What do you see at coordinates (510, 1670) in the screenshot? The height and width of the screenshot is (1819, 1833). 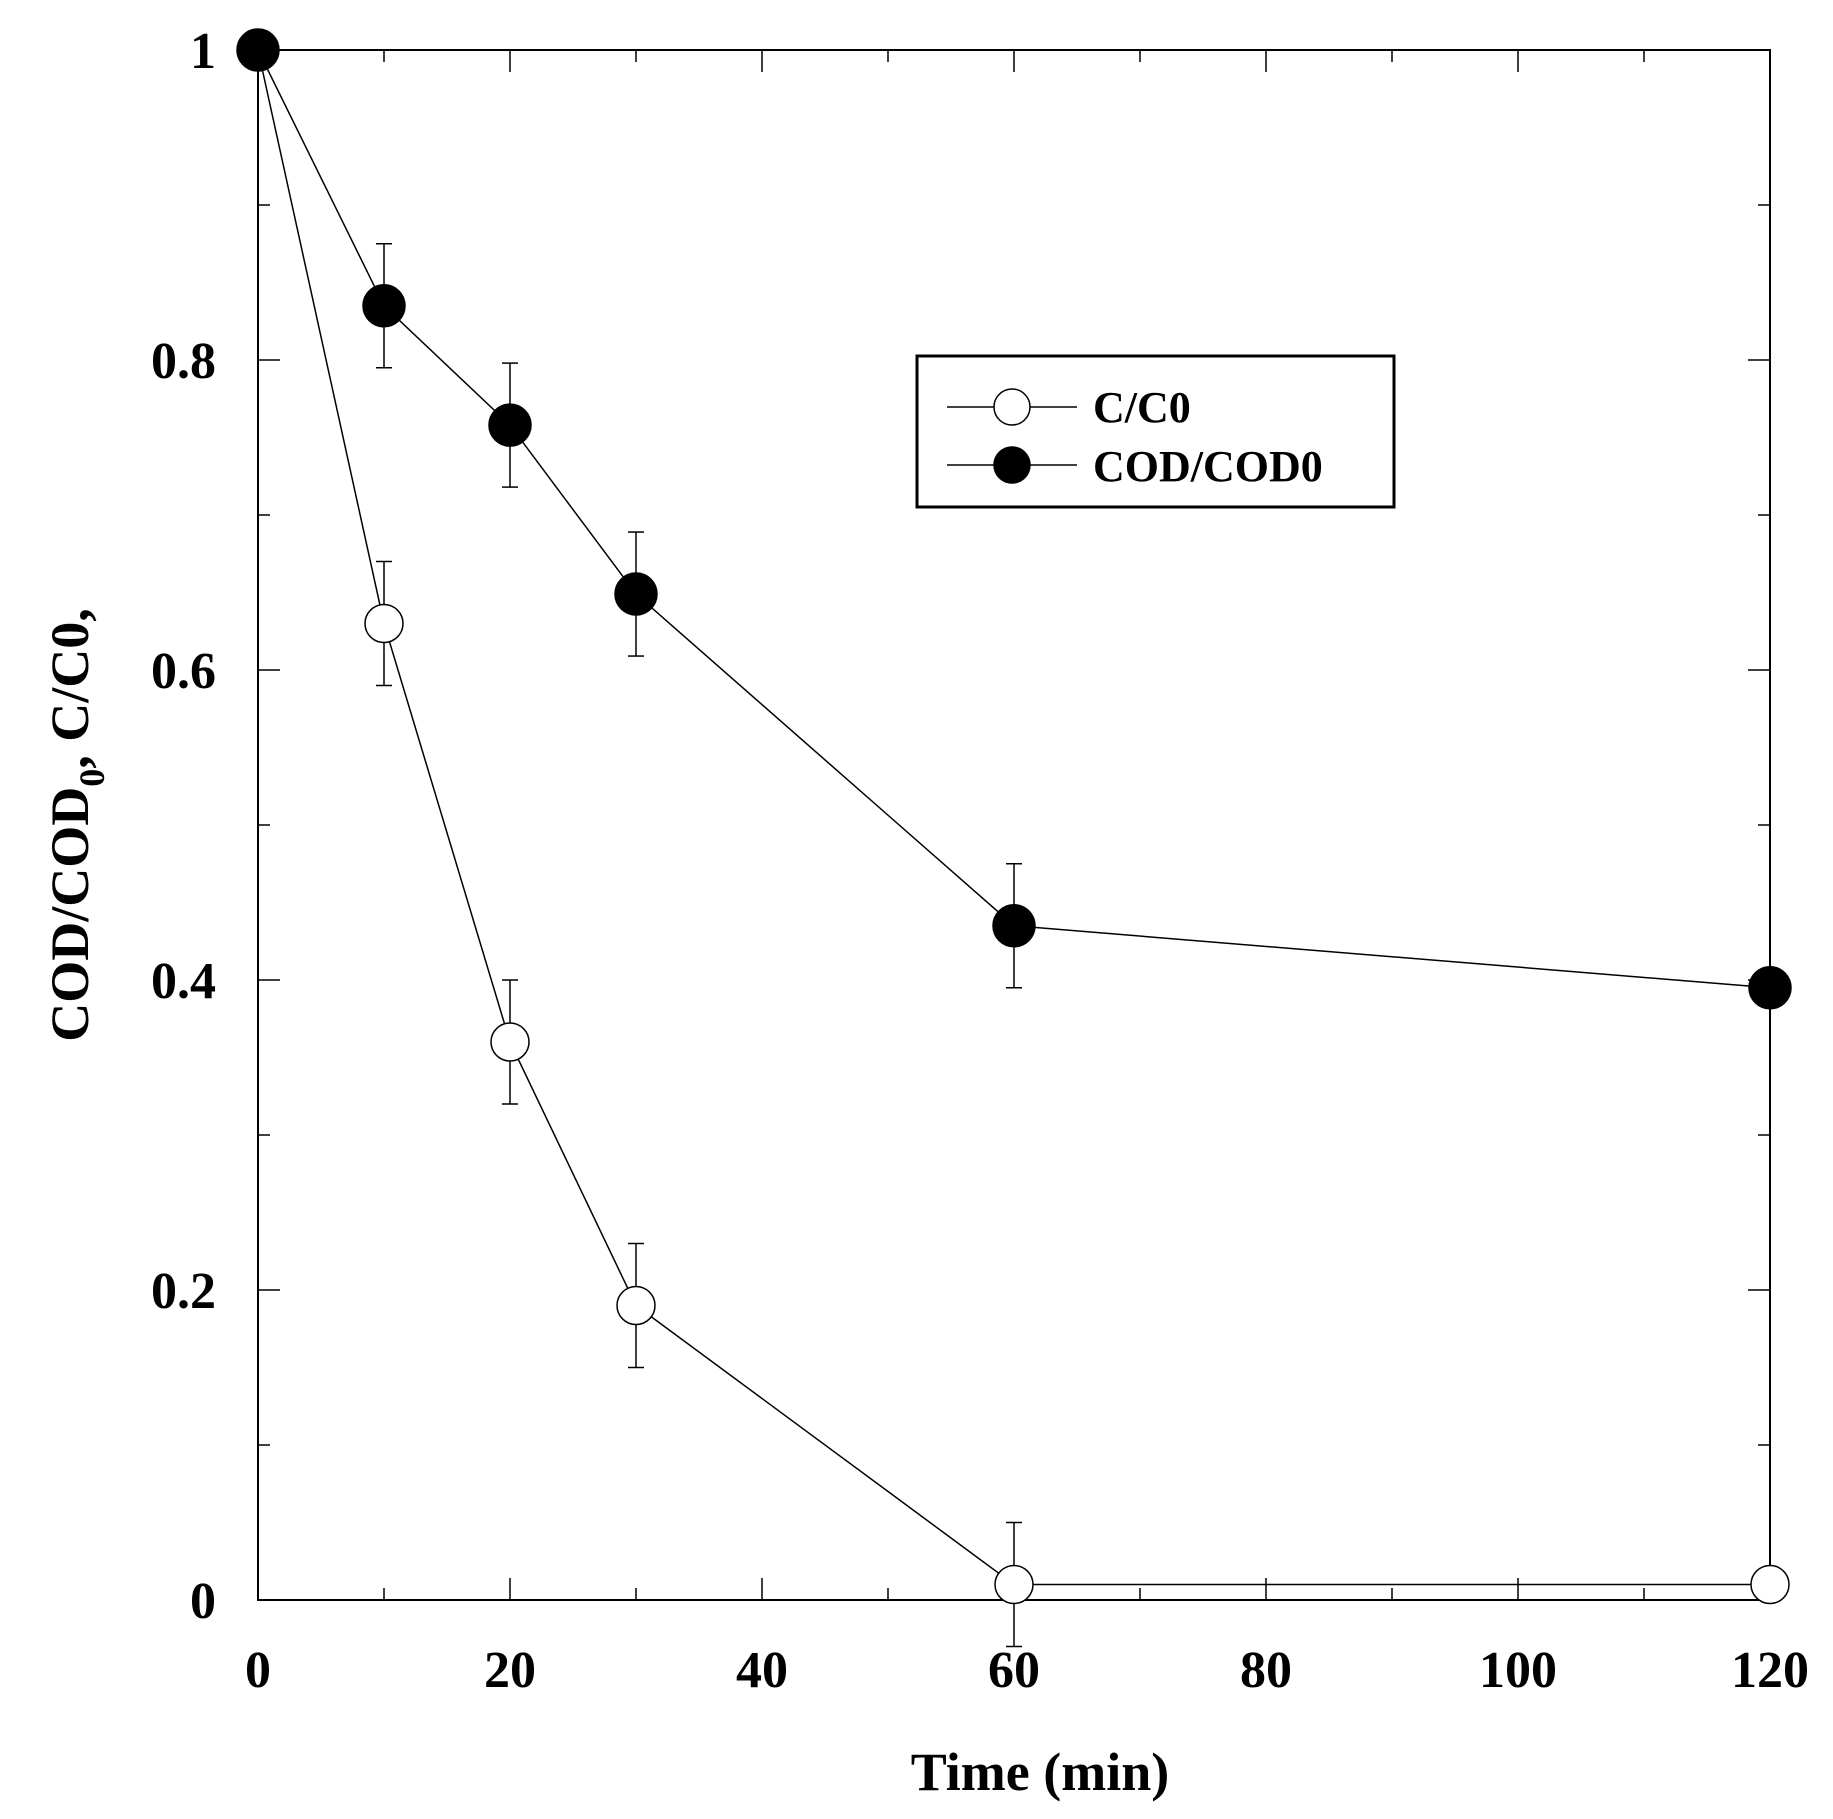 I see `x-tick-label: 20` at bounding box center [510, 1670].